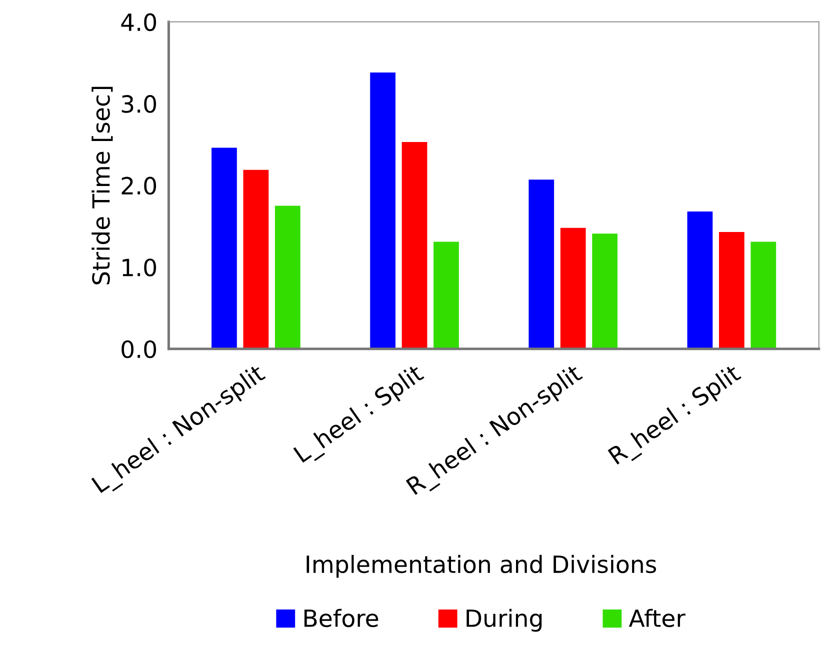  What do you see at coordinates (139, 267) in the screenshot?
I see `y-tick-label: 1.0` at bounding box center [139, 267].